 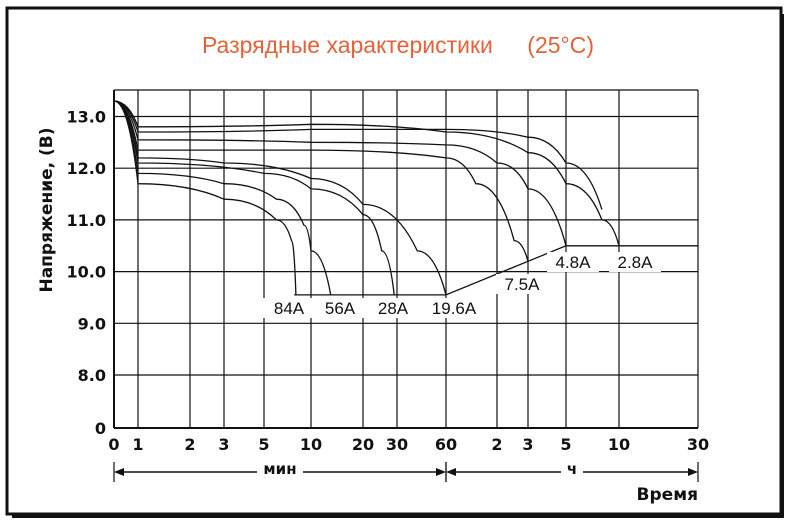 I want to click on y-tick-label: 8.0, so click(x=92, y=375).